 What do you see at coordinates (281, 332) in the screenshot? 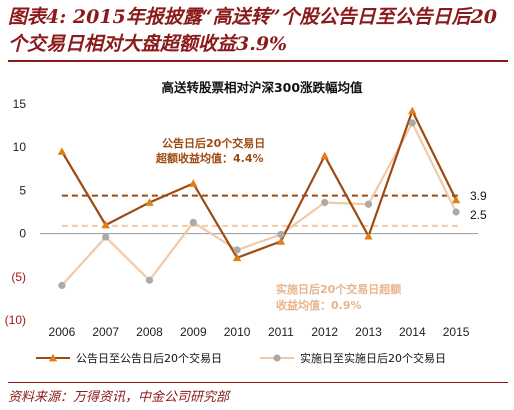
I see `x-tick-label-2011: 2011` at bounding box center [281, 332].